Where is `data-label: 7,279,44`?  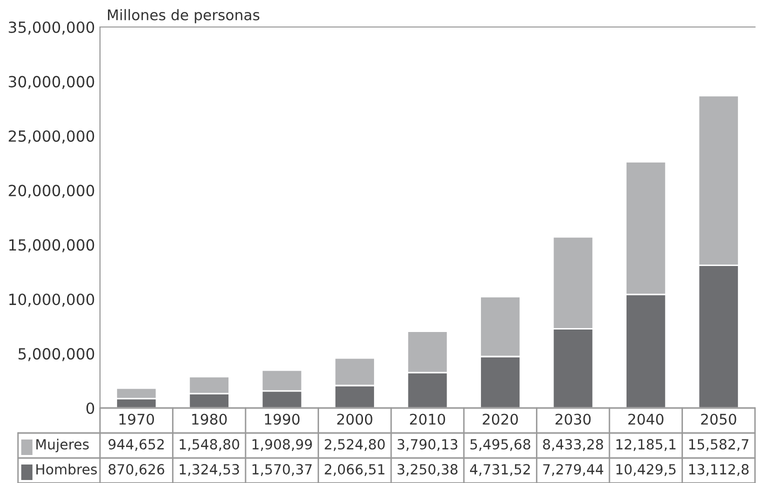 data-label: 7,279,44 is located at coordinates (573, 470).